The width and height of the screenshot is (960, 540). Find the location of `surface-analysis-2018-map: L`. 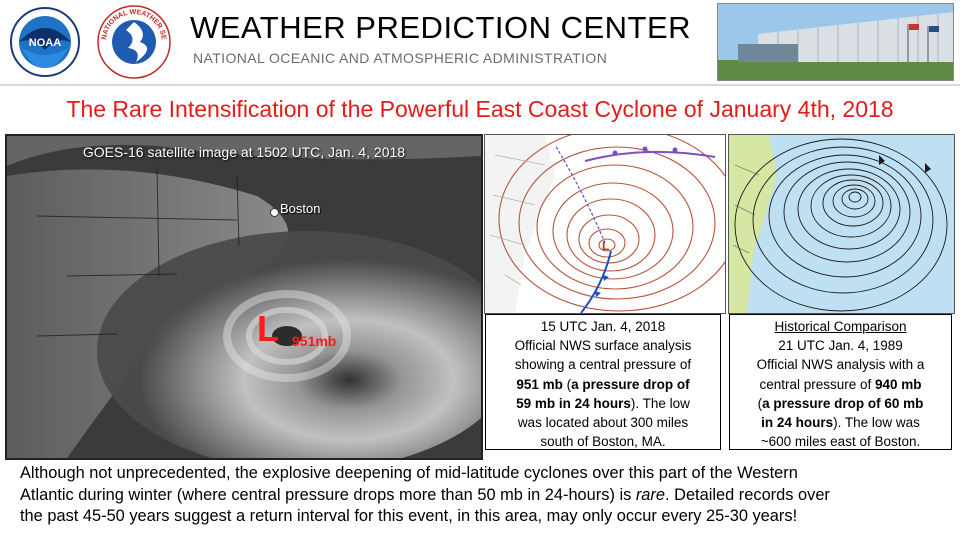

surface-analysis-2018-map: L is located at coordinates (605, 224).